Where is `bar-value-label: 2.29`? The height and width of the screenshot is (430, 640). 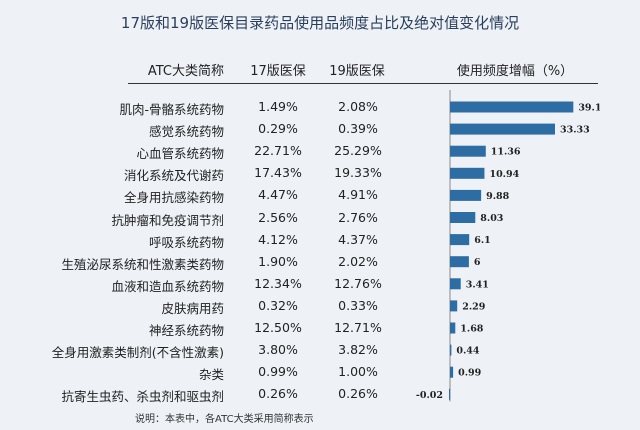 bar-value-label: 2.29 is located at coordinates (474, 306).